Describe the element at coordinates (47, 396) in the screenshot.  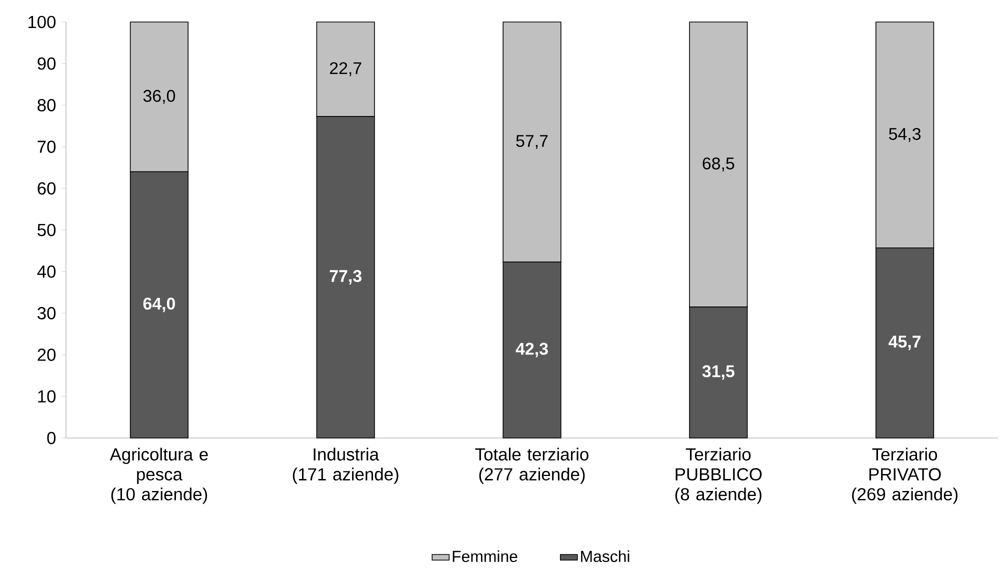
I see `y-tick-label: 10` at that location.